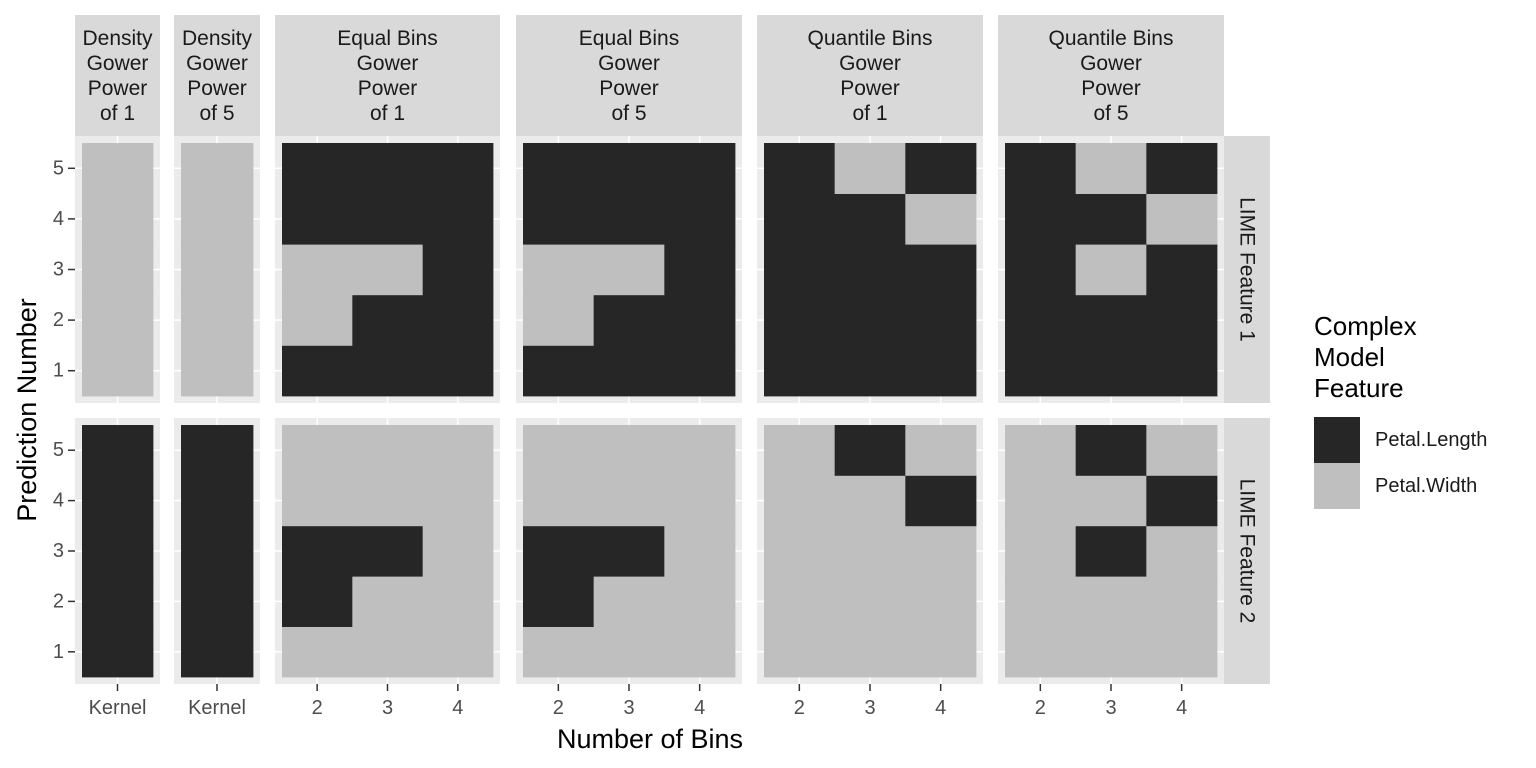  What do you see at coordinates (638, 701) in the screenshot?
I see `x-axes: Kernel Kernel 2 3 4 2 3 4 2 3 4 2 3 4` at bounding box center [638, 701].